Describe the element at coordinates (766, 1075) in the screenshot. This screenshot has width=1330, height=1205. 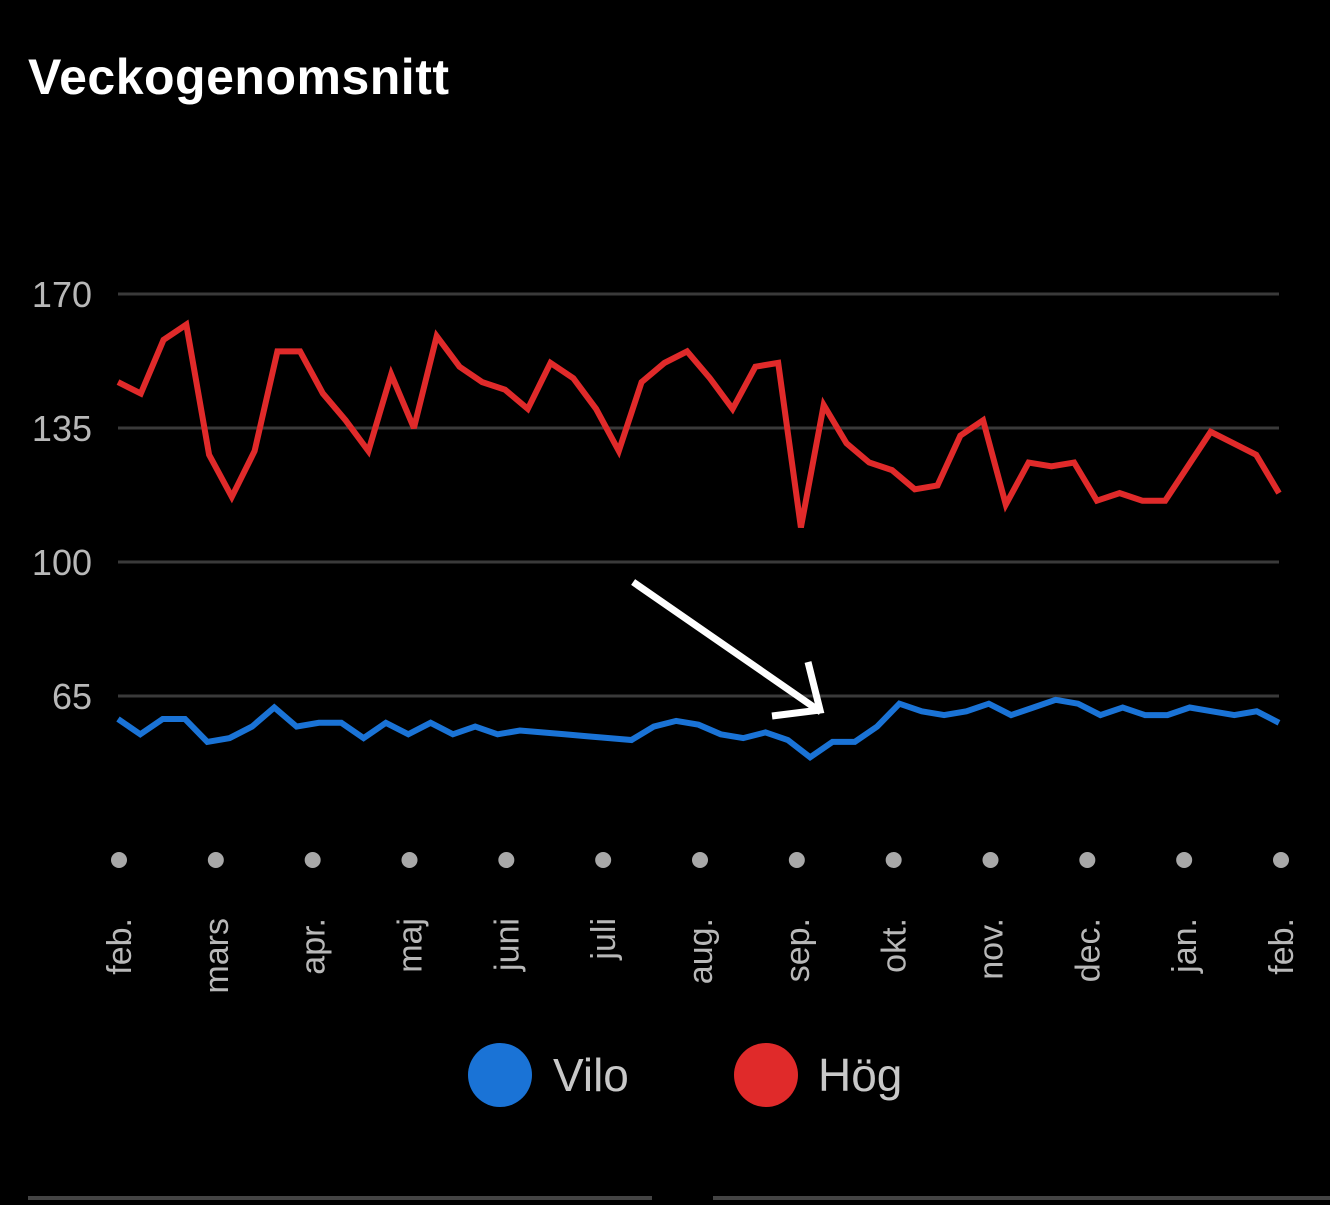
I see `legend-hog-swatch` at that location.